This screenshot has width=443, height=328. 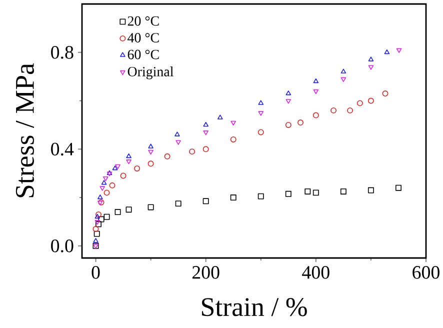 I want to click on x-tick-label: 600, so click(x=426, y=272).